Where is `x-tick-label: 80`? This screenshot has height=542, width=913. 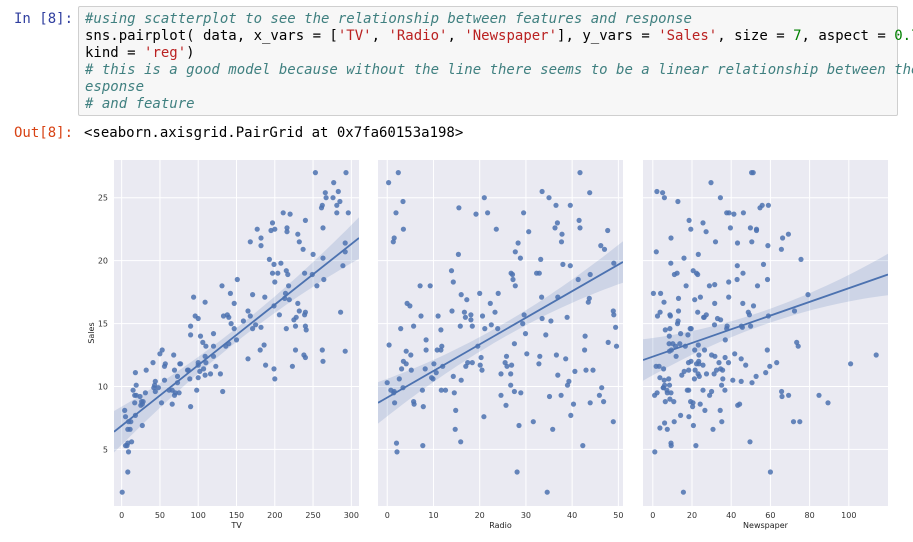
x-tick-label: 80 is located at coordinates (810, 515).